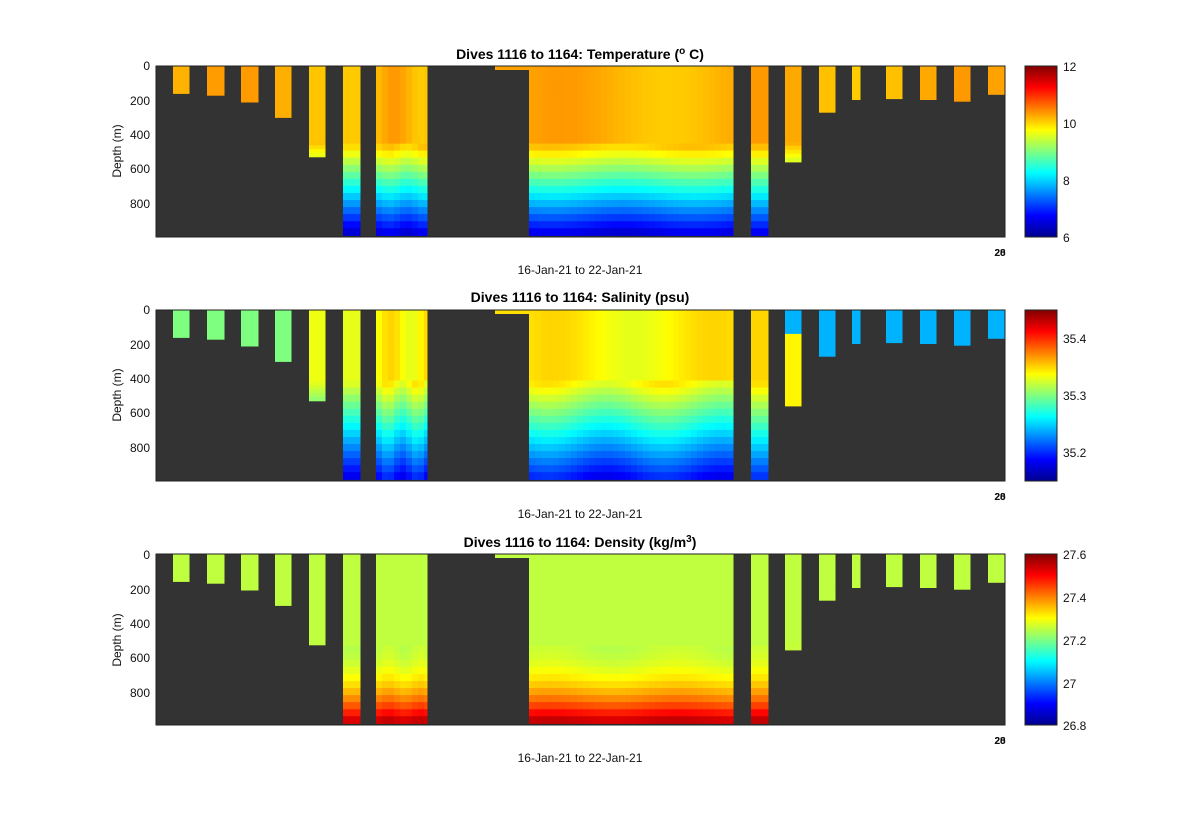 This screenshot has height=815, width=1200. What do you see at coordinates (1070, 67) in the screenshot?
I see `colorbar-tick-label: 12` at bounding box center [1070, 67].